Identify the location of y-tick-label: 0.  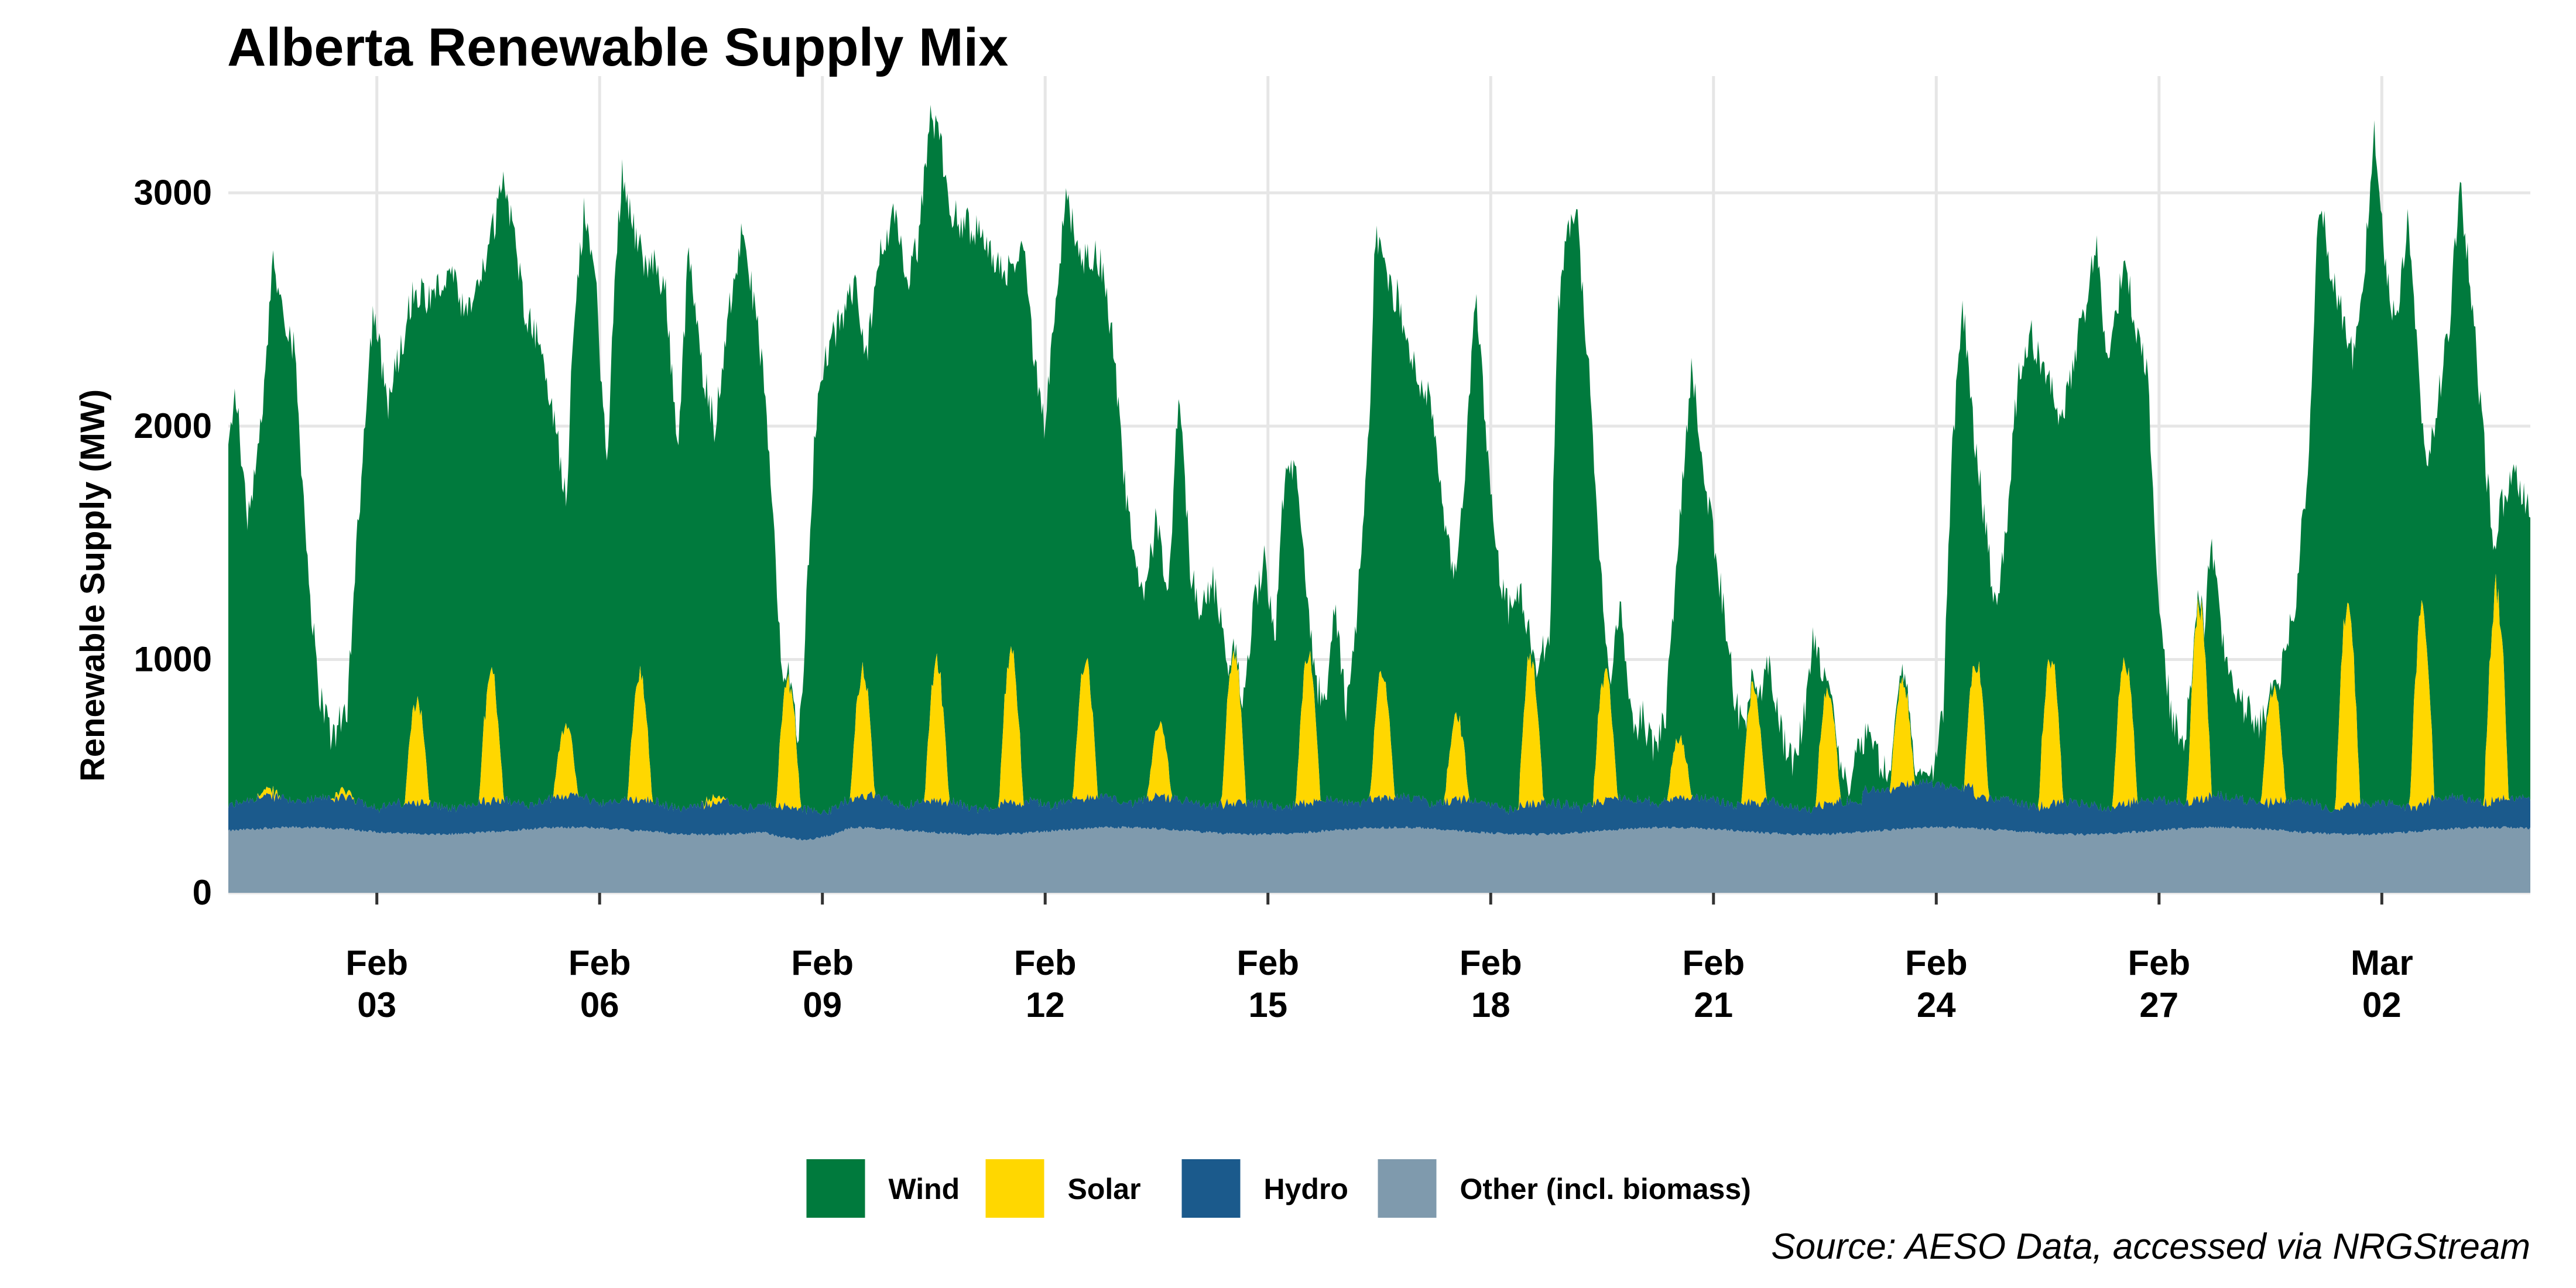
(202, 892).